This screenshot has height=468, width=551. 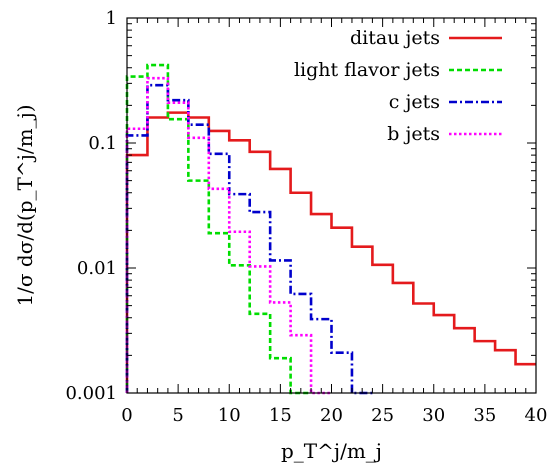 What do you see at coordinates (413, 134) in the screenshot?
I see `legend-label: b jets` at bounding box center [413, 134].